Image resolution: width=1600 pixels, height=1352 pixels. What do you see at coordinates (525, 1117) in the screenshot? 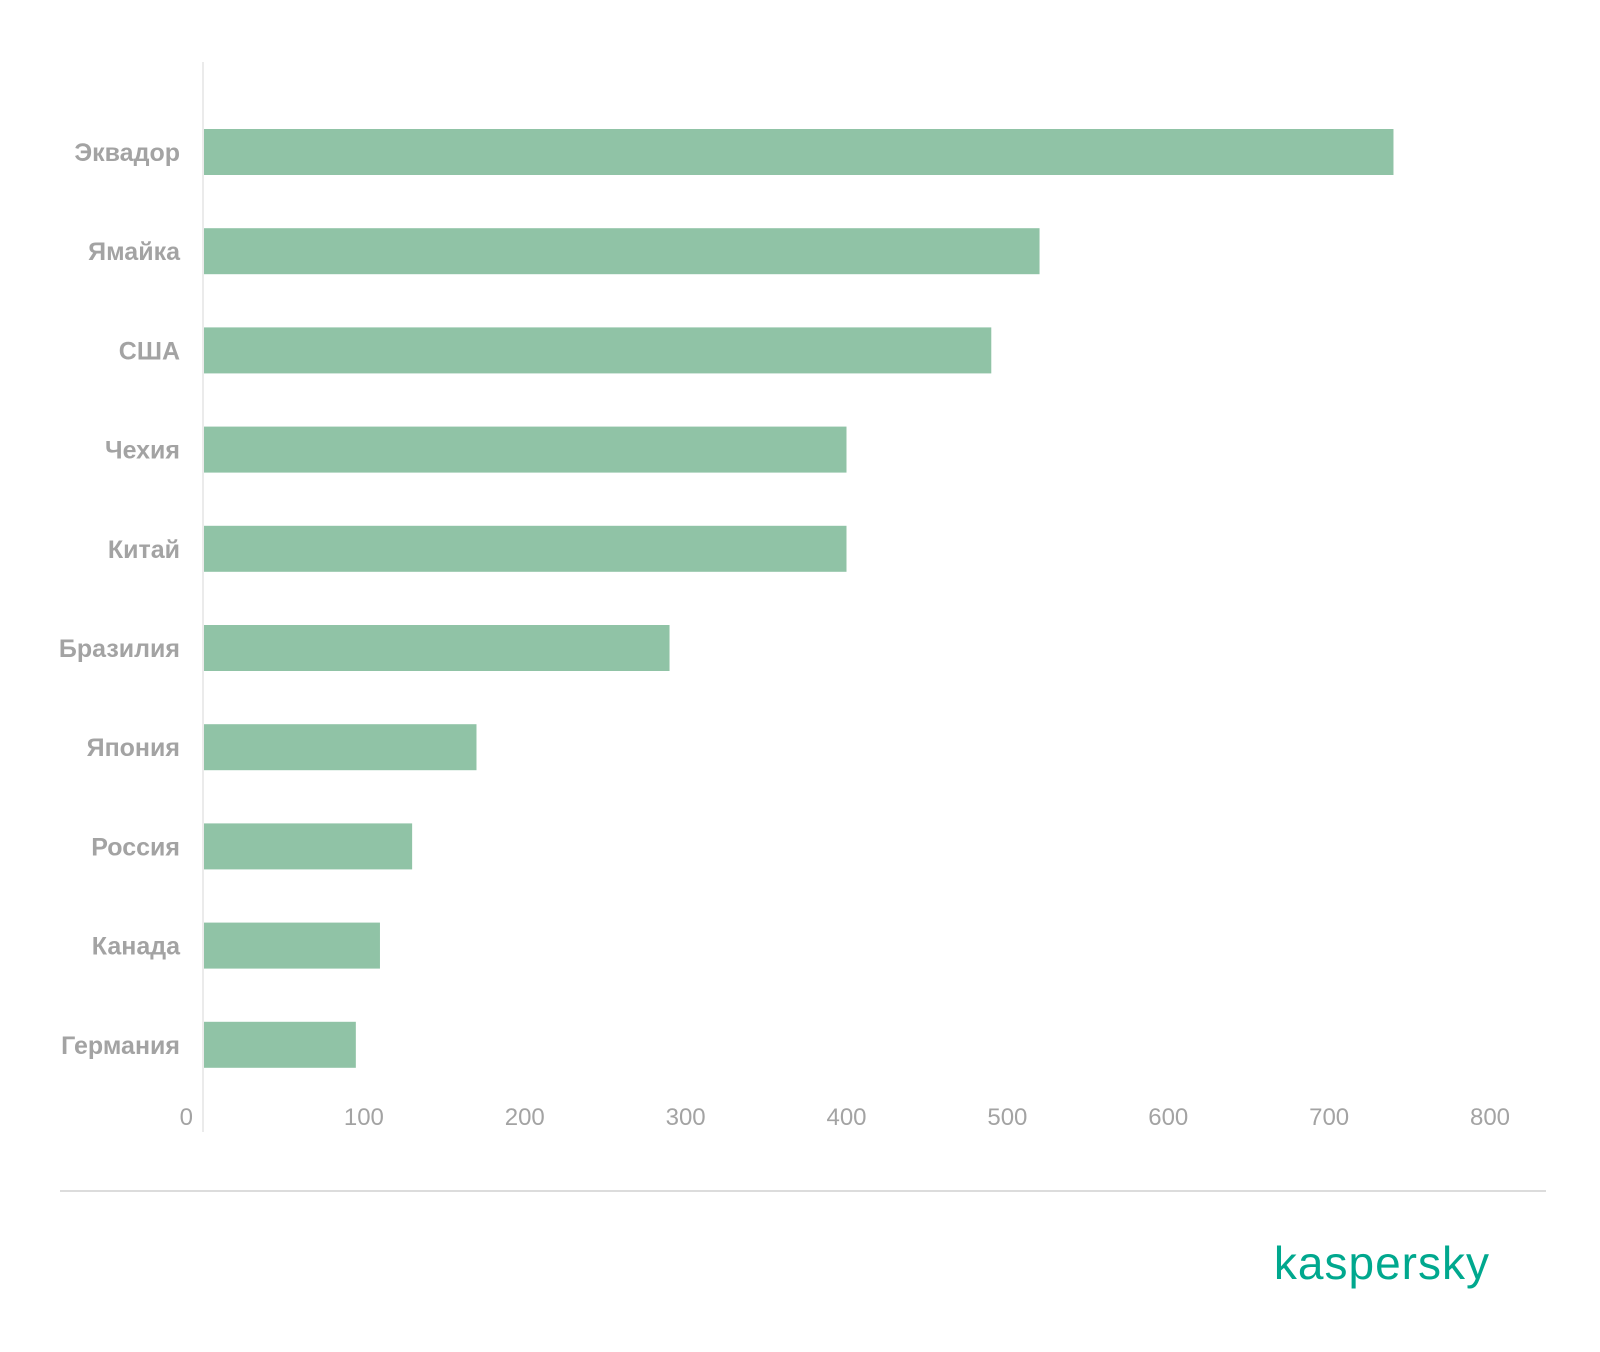
I see `x-tick-label: 200` at bounding box center [525, 1117].